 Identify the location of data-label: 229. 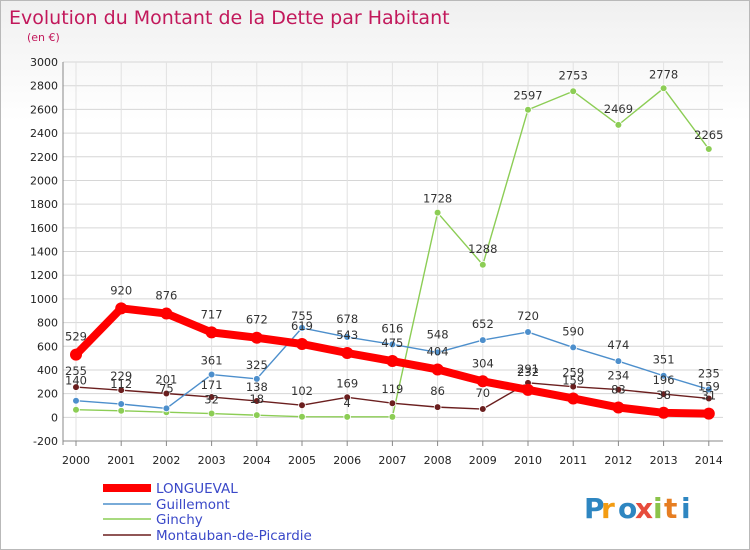
(121, 376).